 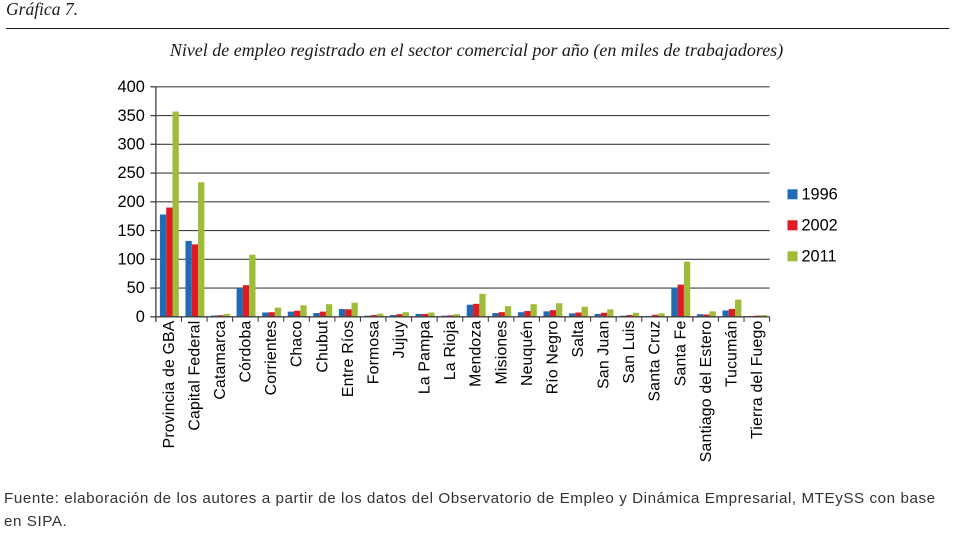 What do you see at coordinates (246, 351) in the screenshot?
I see `svg-text: Córdoba` at bounding box center [246, 351].